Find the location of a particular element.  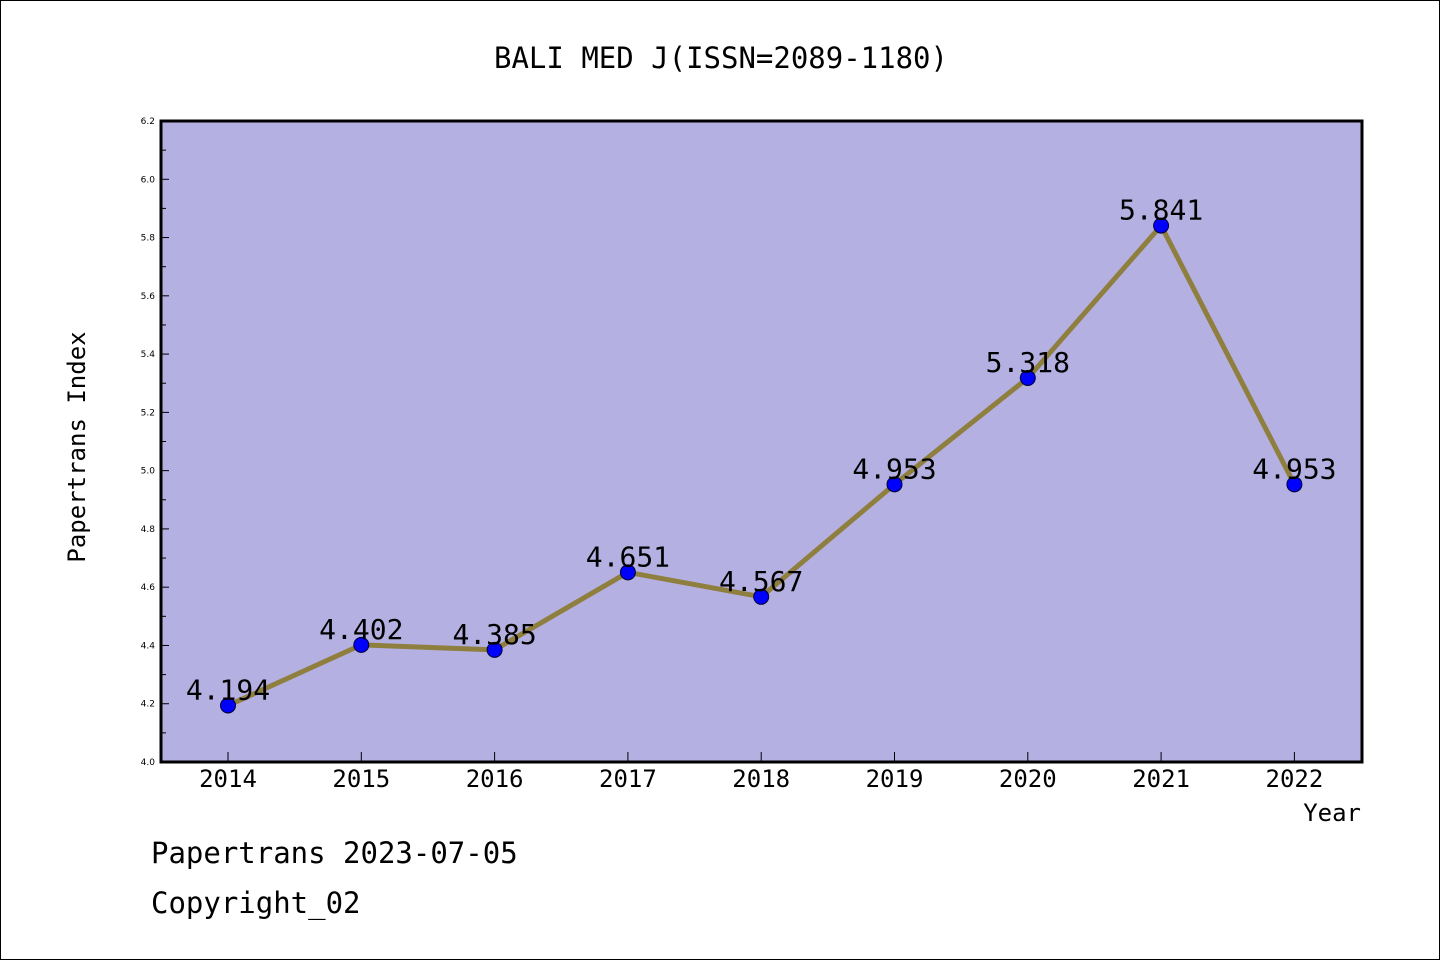

chart-title: BALI MED J(ISSN=2089-1180) is located at coordinates (721, 58).